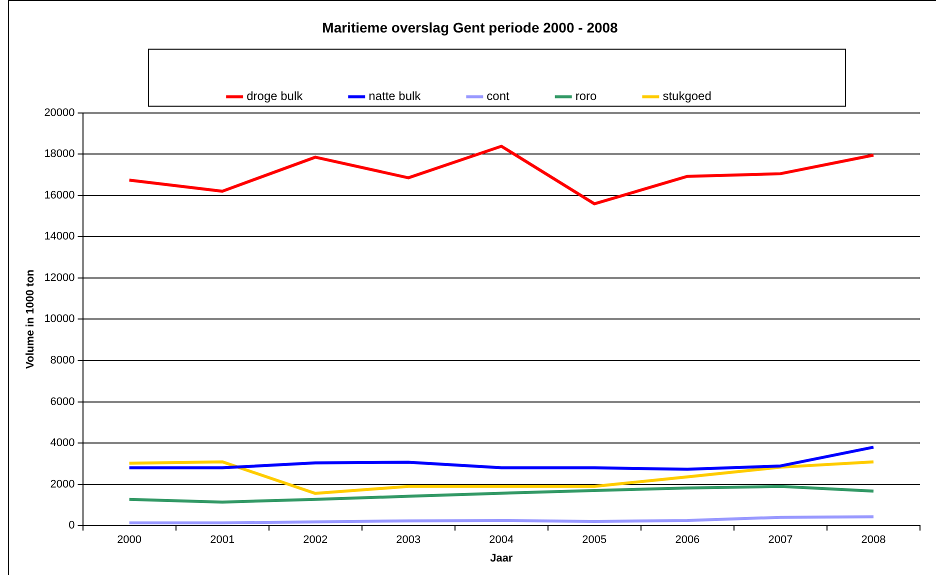  Describe the element at coordinates (59, 319) in the screenshot. I see `y-tick-label: 10000` at that location.